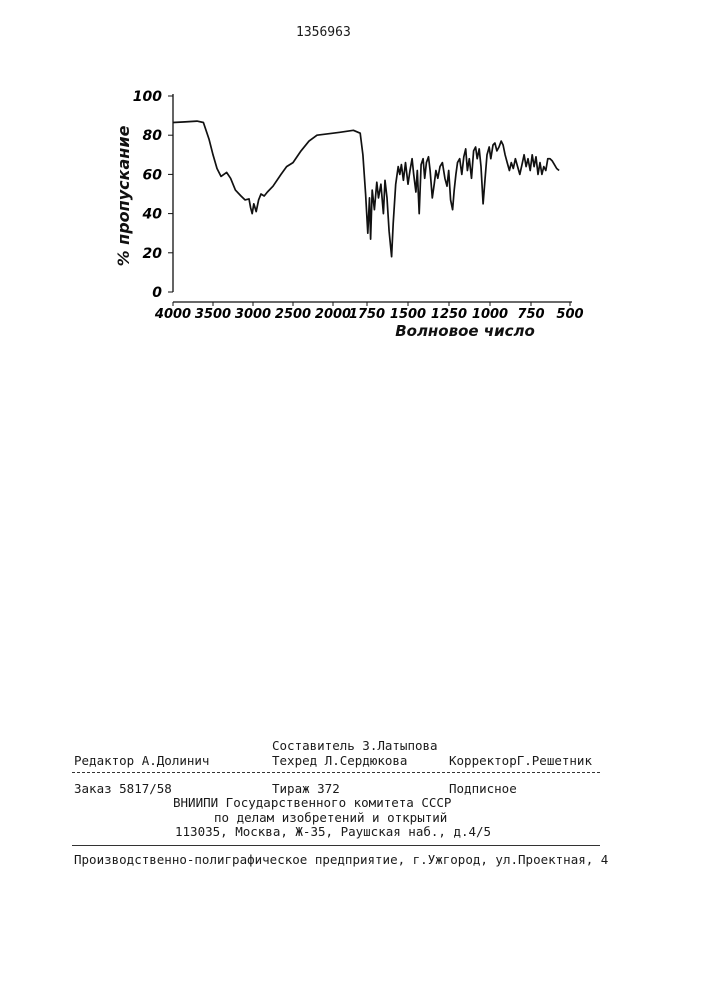 The width and height of the screenshot is (707, 1000). I want to click on x-tick-label: 3000, so click(253, 314).